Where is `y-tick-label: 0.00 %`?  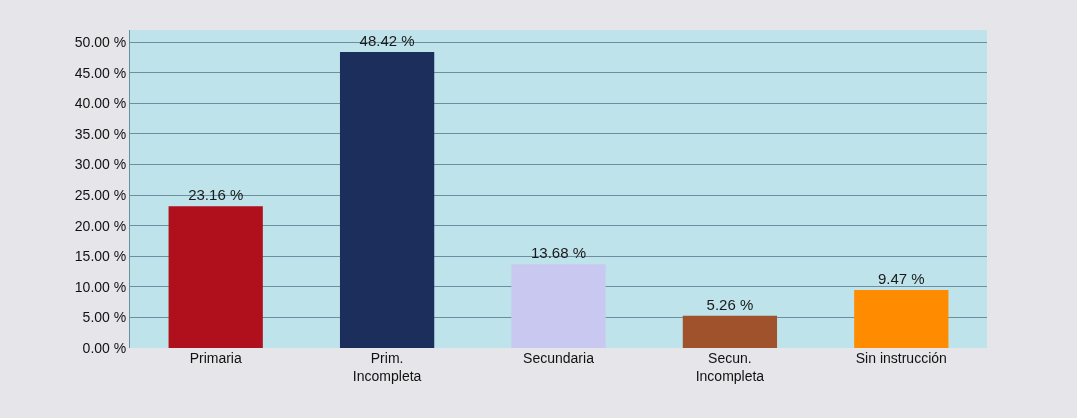 y-tick-label: 0.00 % is located at coordinates (104, 347).